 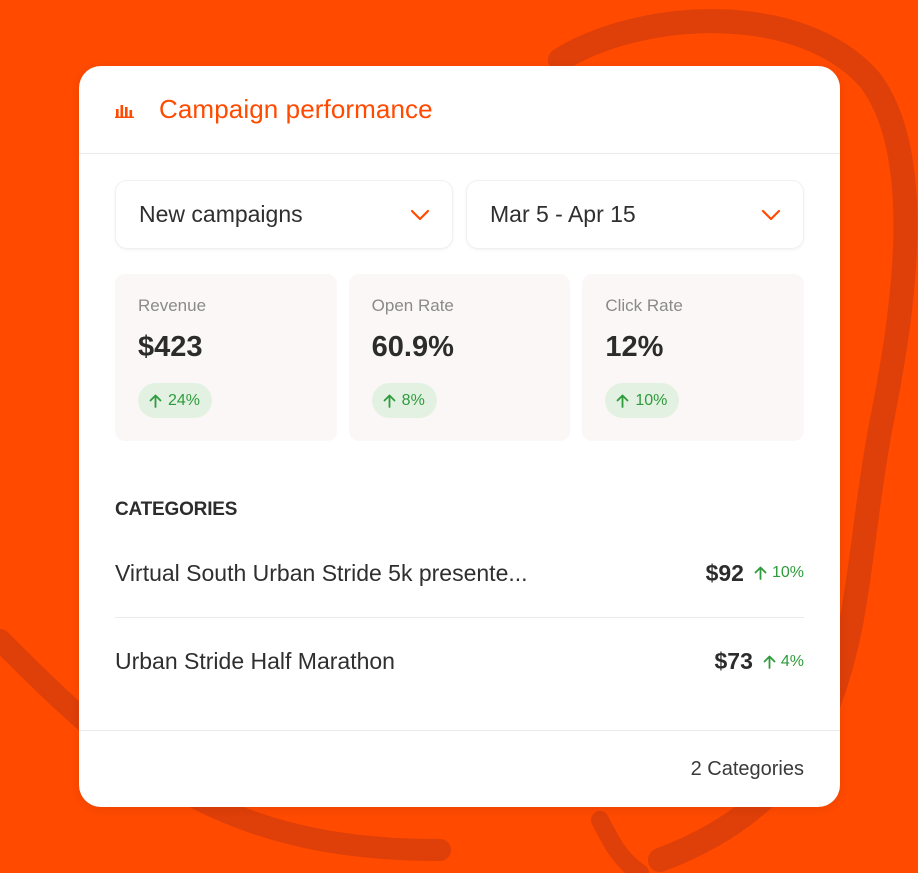 What do you see at coordinates (459, 214) in the screenshot?
I see `filters-bar: New campaigns Mar 5 - Apr 15` at bounding box center [459, 214].